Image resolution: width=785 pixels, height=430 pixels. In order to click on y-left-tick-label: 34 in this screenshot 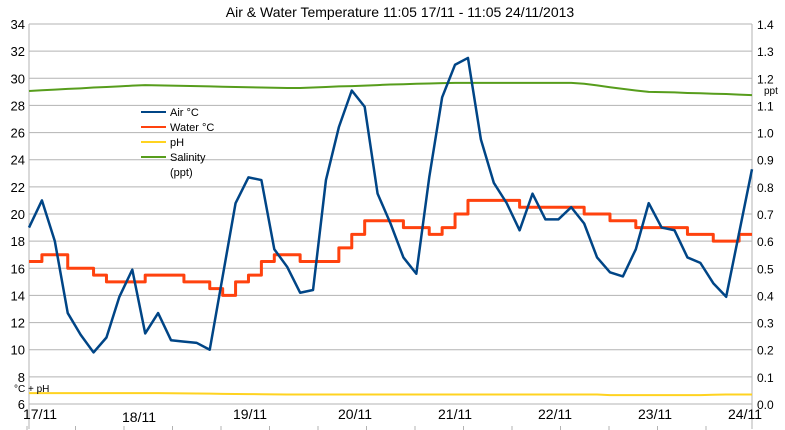, I will do `click(18, 24)`.